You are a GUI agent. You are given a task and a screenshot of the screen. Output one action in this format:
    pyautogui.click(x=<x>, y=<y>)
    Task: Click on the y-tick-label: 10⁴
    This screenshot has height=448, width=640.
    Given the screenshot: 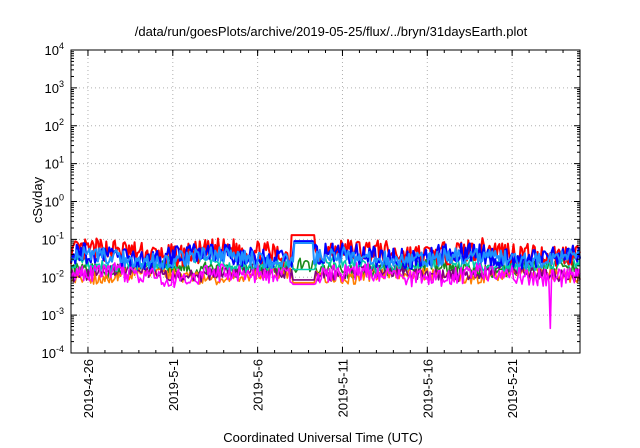 What is the action you would take?
    pyautogui.click(x=54, y=49)
    